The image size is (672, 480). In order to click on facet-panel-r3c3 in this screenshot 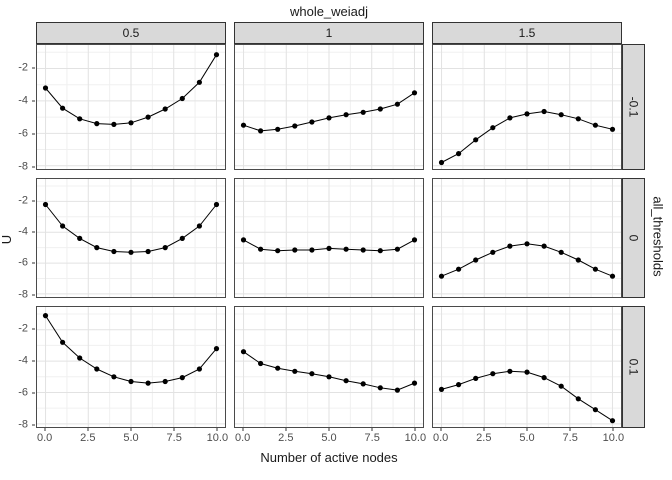, I will do `click(527, 367)`.